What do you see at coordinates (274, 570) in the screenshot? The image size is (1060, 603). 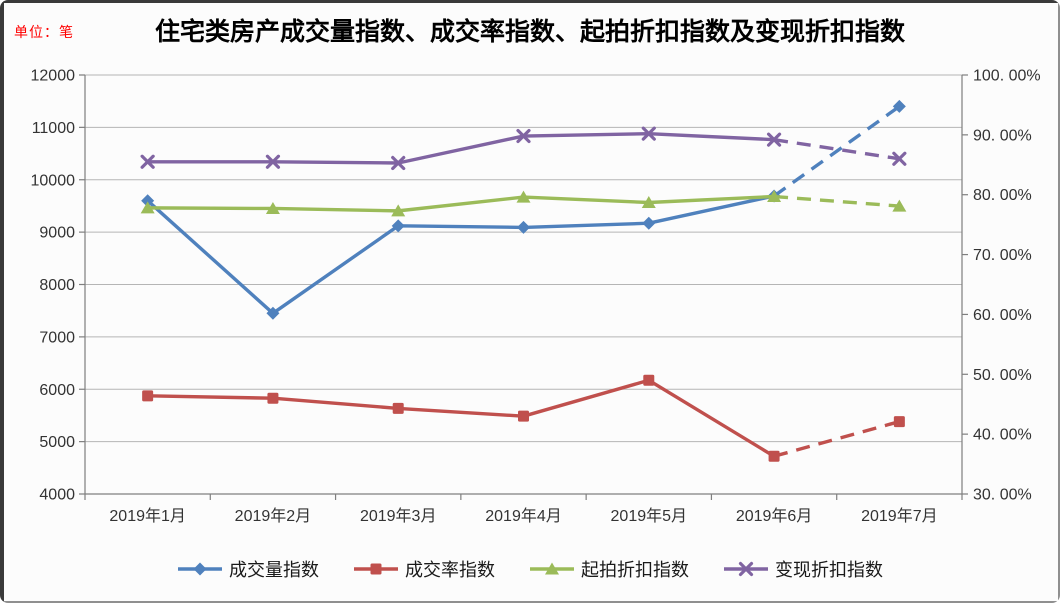 I see `legend-label: 成交量指数` at bounding box center [274, 570].